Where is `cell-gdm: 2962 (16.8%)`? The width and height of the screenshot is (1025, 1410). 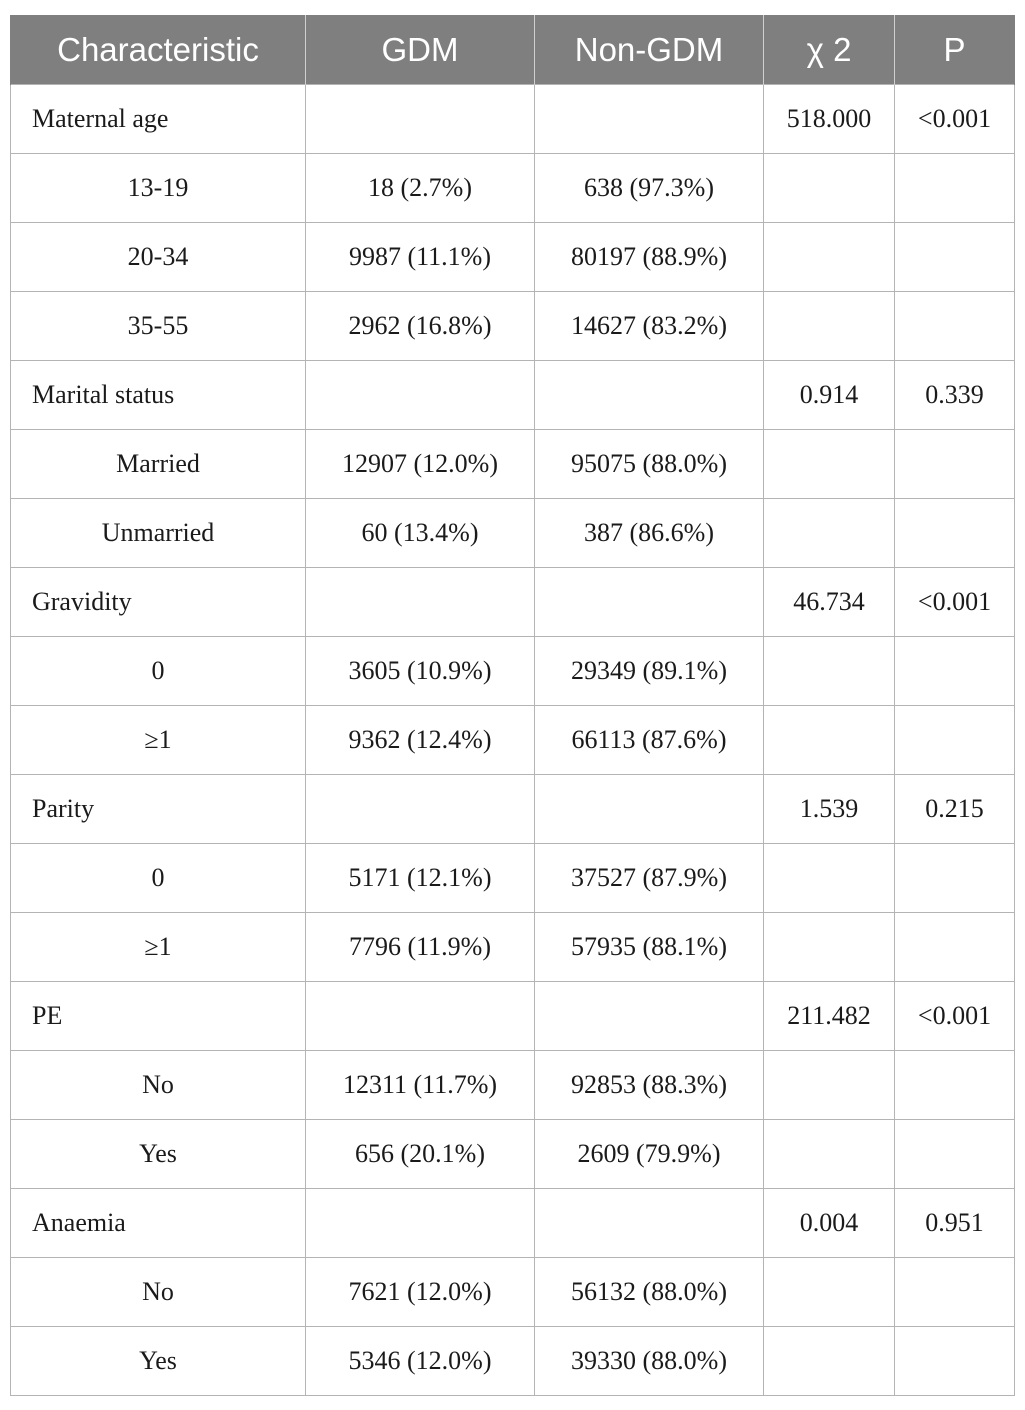 cell-gdm: 2962 (16.8%) is located at coordinates (420, 326).